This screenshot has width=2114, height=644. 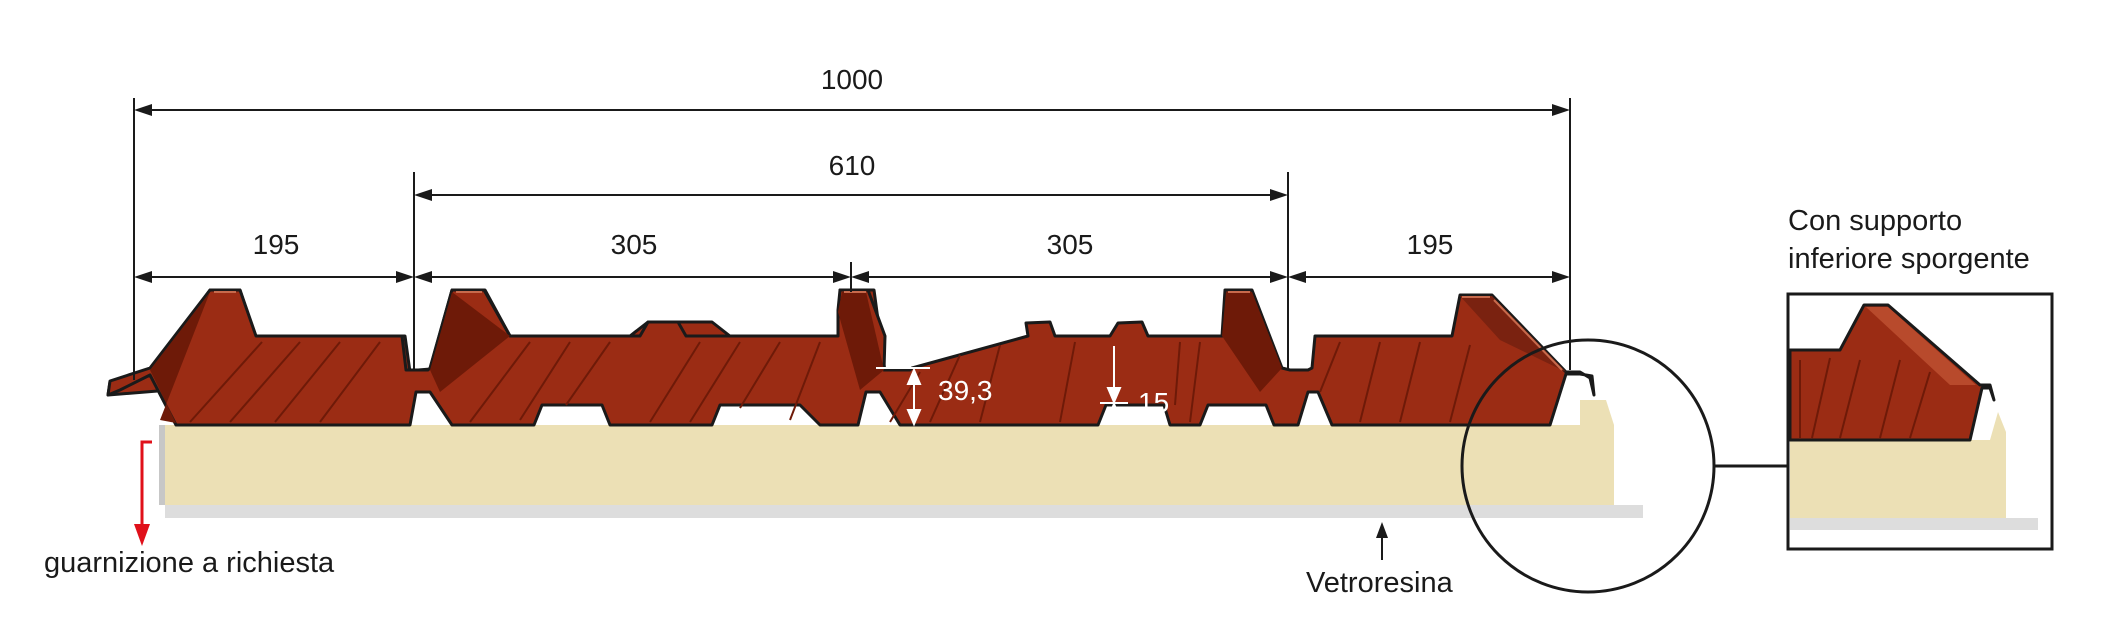 I want to click on dim-center-right: 305, so click(x=1070, y=244).